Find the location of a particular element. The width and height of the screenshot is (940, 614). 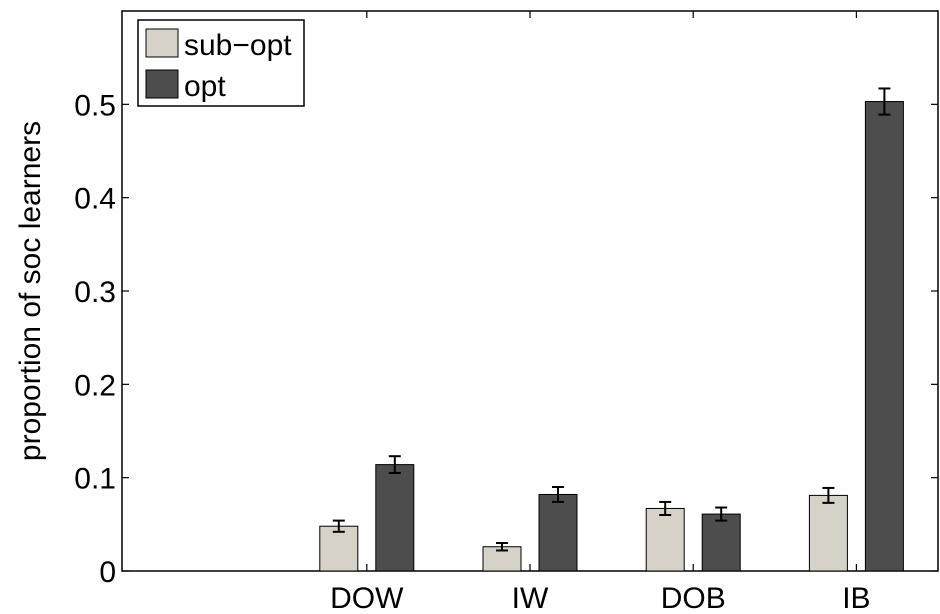

x-tick-label: DOB is located at coordinates (693, 598).